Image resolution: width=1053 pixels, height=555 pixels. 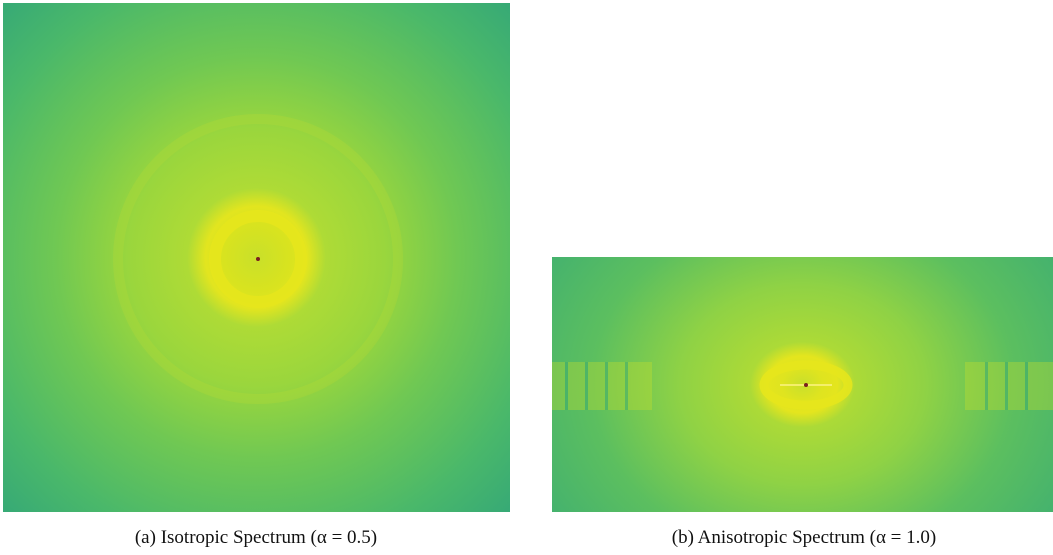 What do you see at coordinates (804, 537) in the screenshot?
I see `caption: (b) Anisotropic Spectrum (α = 1.0)` at bounding box center [804, 537].